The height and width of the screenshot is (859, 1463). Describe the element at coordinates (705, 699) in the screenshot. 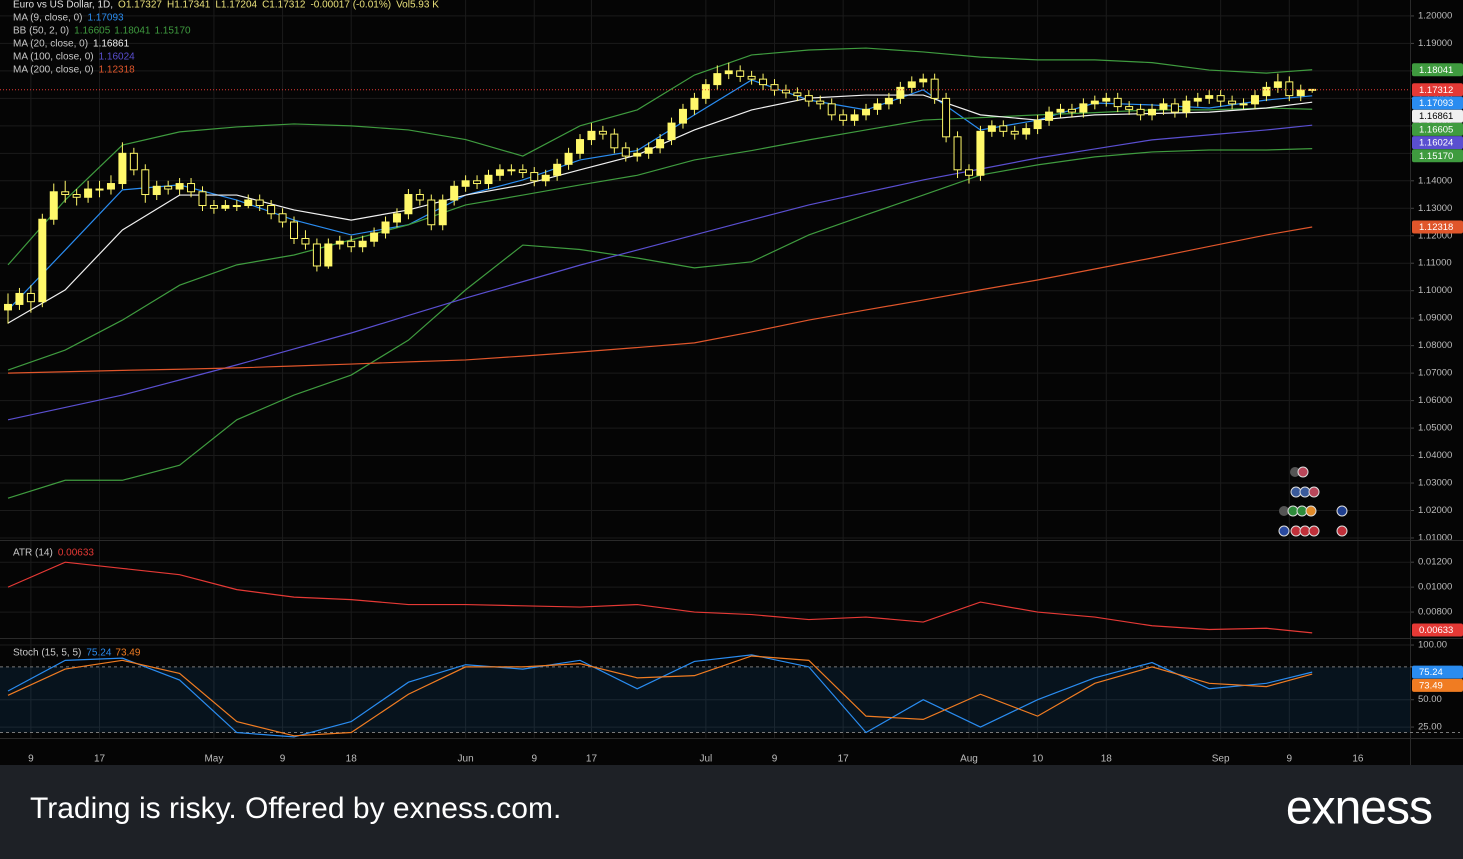

I see `stoch-band` at that location.